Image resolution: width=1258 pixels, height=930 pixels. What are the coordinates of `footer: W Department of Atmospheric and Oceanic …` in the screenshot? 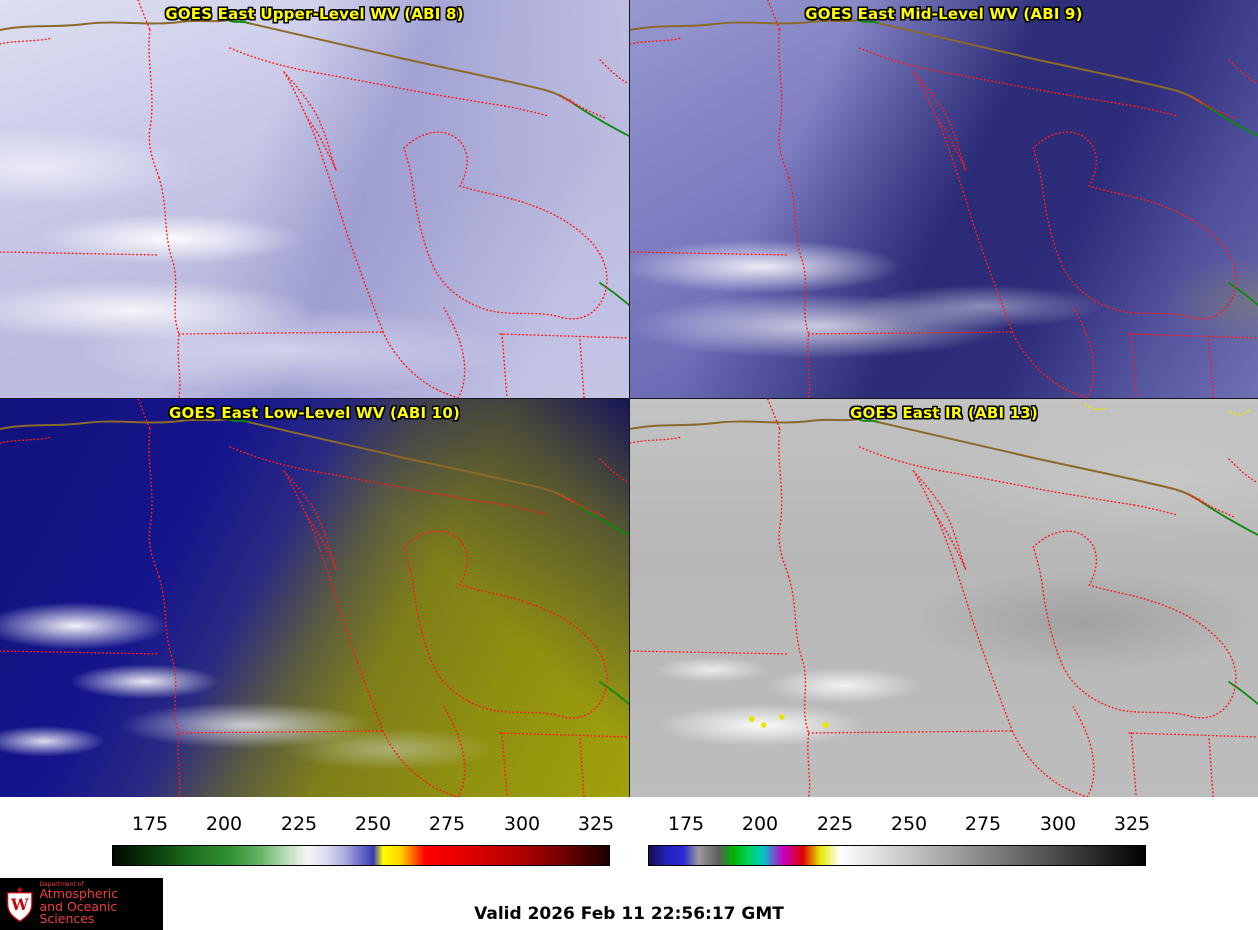 It's located at (629, 904).